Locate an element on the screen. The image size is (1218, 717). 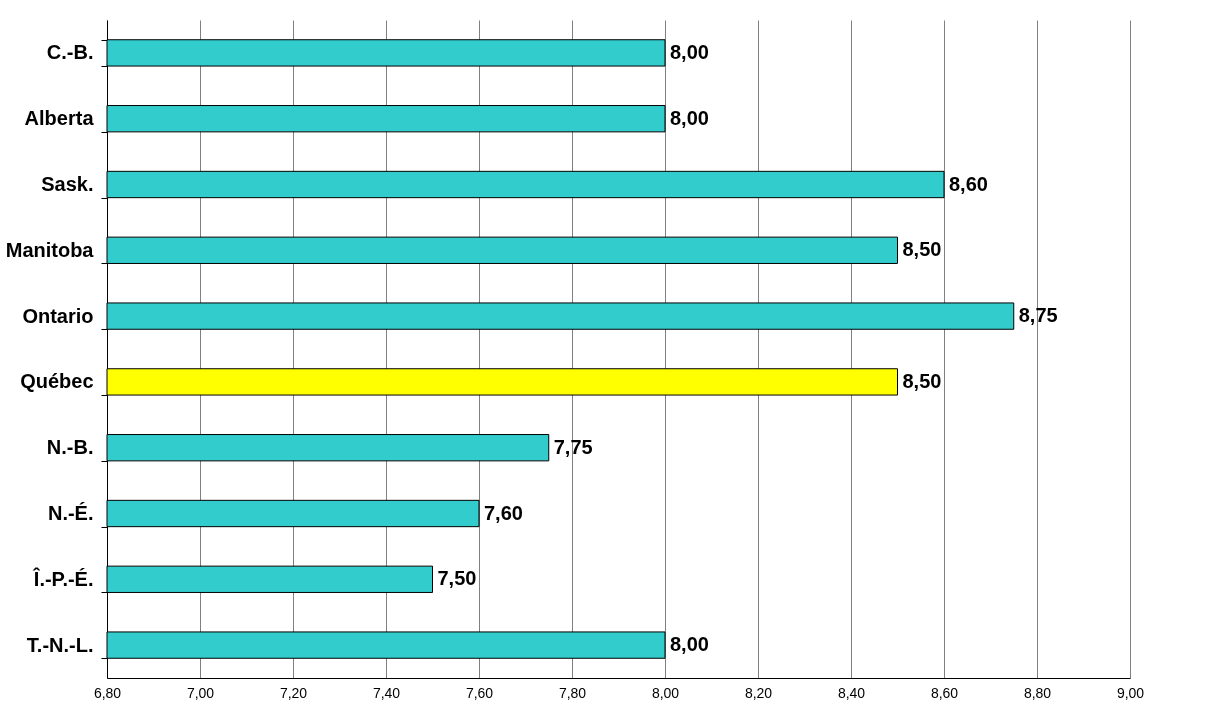
x-tick-label: 7,40 is located at coordinates (386, 692).